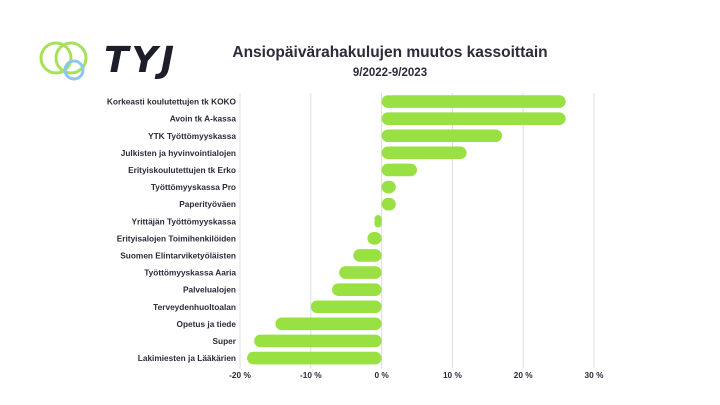 The width and height of the screenshot is (720, 405). What do you see at coordinates (56, 58) in the screenshot?
I see `logo-ring-green-left-icon` at bounding box center [56, 58].